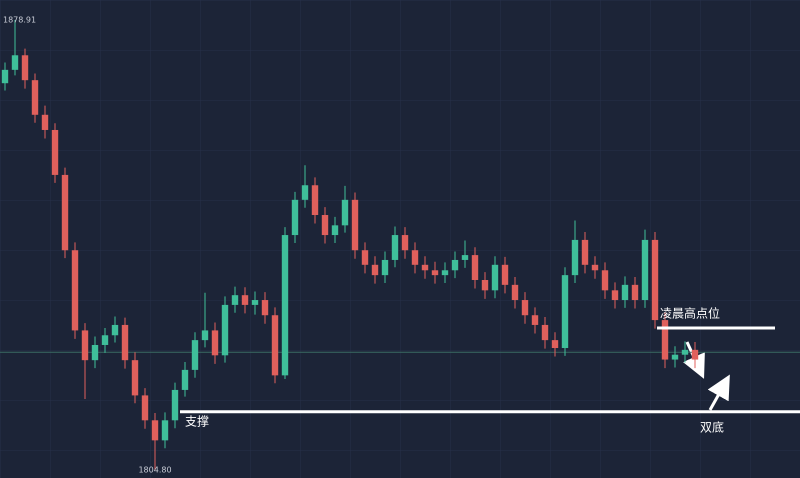  What do you see at coordinates (154, 470) in the screenshot?
I see `price-marker-label: 1804.80` at bounding box center [154, 470].